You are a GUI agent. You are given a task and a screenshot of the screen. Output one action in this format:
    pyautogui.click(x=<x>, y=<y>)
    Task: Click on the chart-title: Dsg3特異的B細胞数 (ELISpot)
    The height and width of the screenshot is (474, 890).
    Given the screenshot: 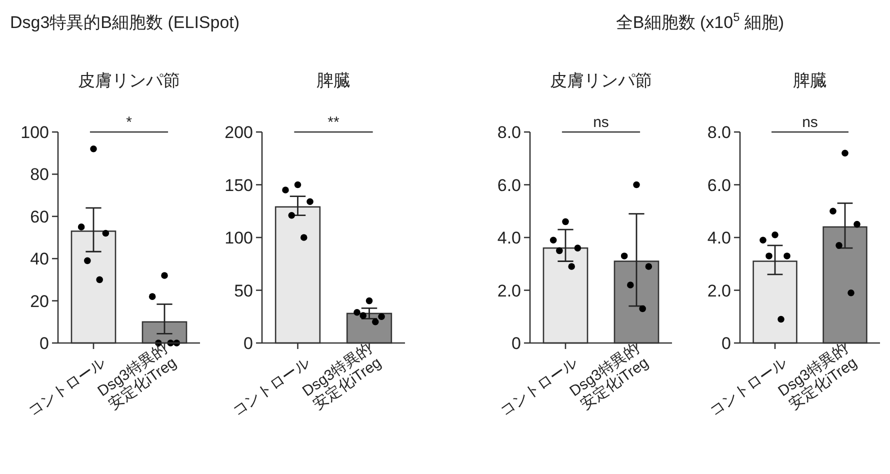 What is the action you would take?
    pyautogui.click(x=125, y=22)
    